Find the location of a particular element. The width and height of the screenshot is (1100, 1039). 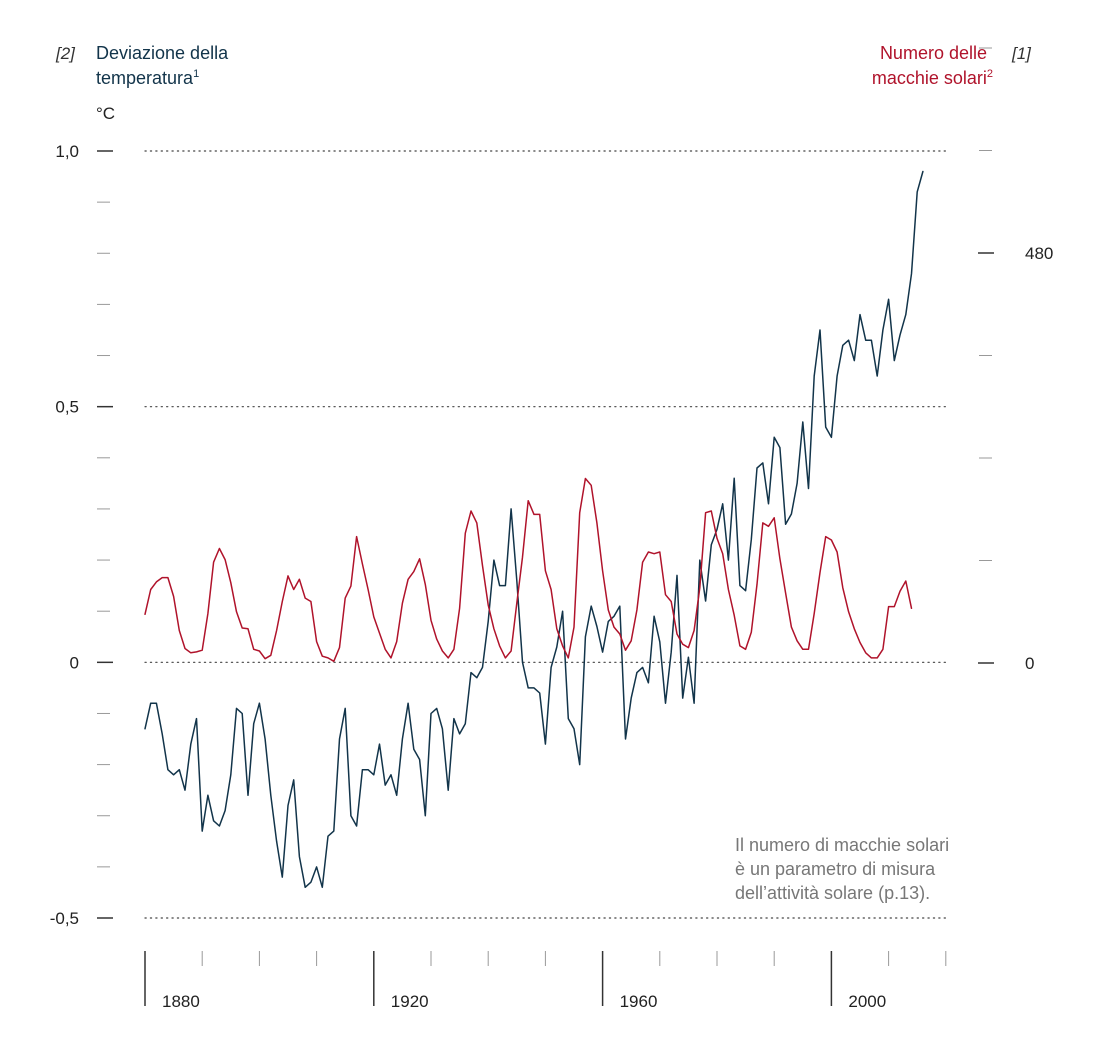

right-axis-tag: [1] is located at coordinates (1021, 53).